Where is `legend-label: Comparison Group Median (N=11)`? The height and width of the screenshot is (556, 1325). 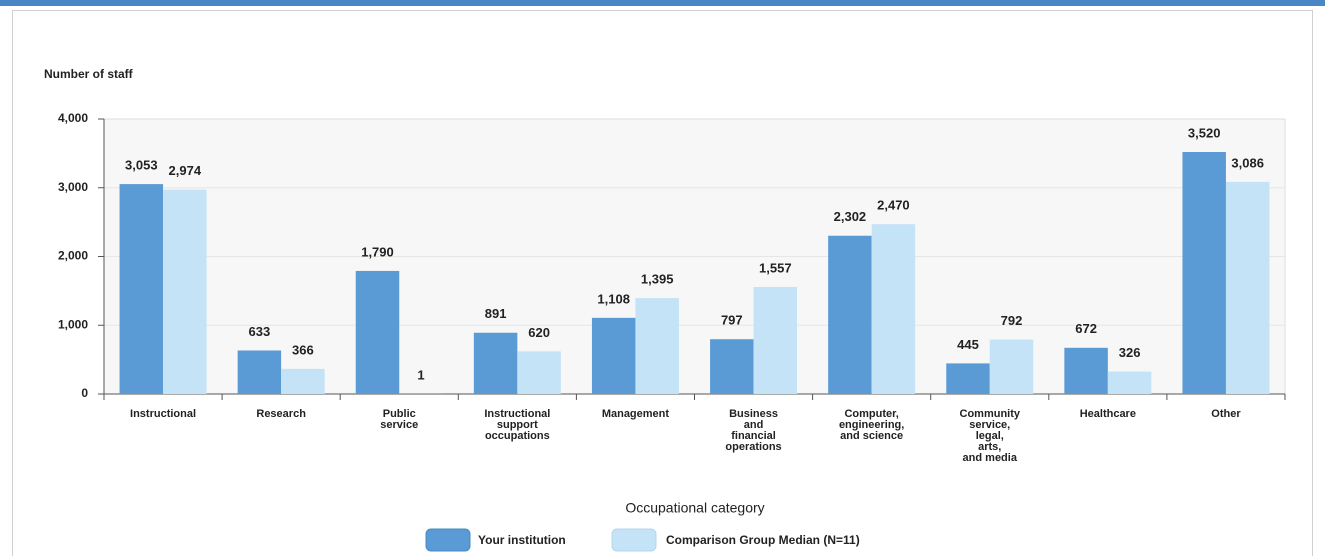
legend-label: Comparison Group Median (N=11) is located at coordinates (763, 540).